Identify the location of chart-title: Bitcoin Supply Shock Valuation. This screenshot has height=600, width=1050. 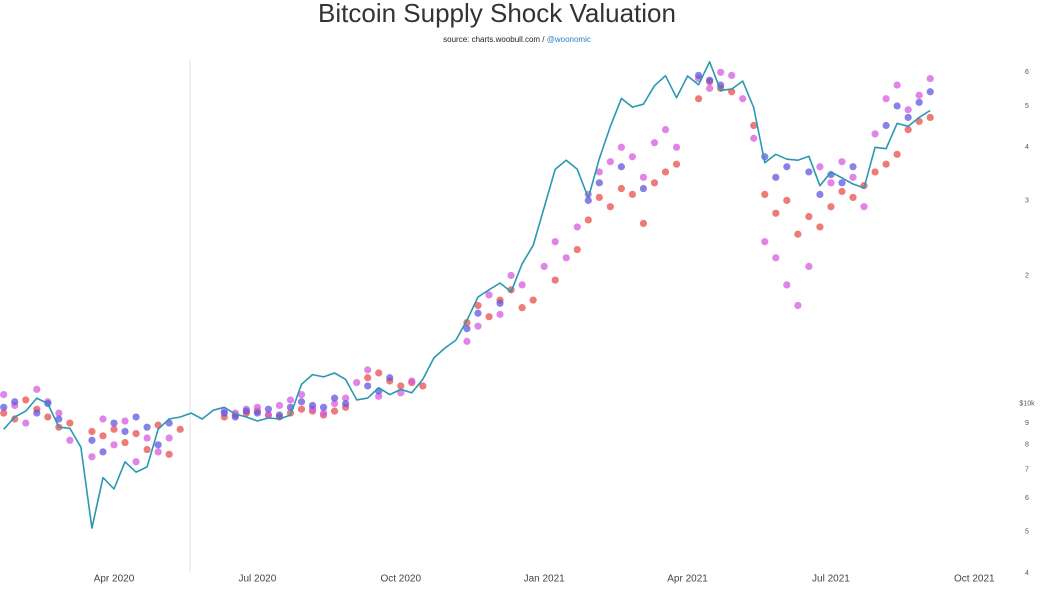
(497, 14).